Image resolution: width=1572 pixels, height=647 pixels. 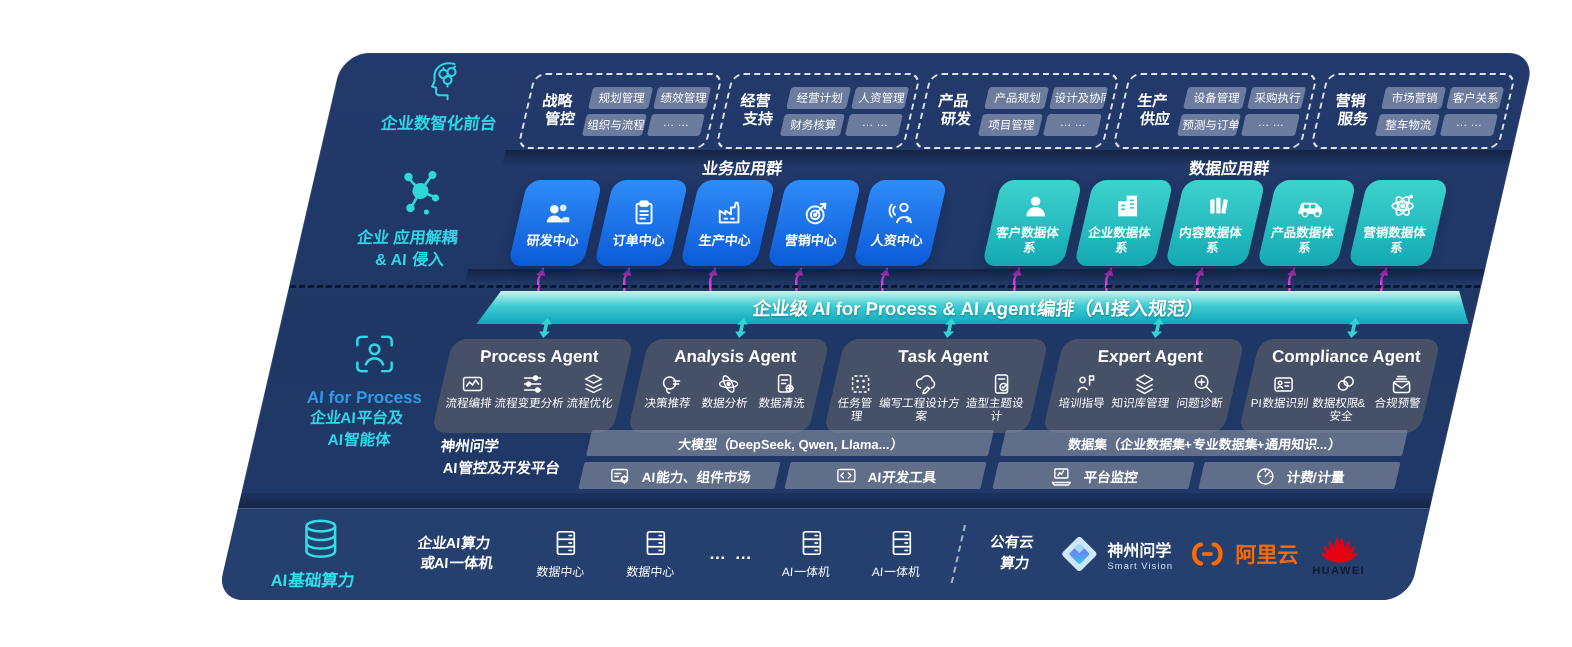 I want to click on group-label: 战略 管控, so click(x=557, y=110).